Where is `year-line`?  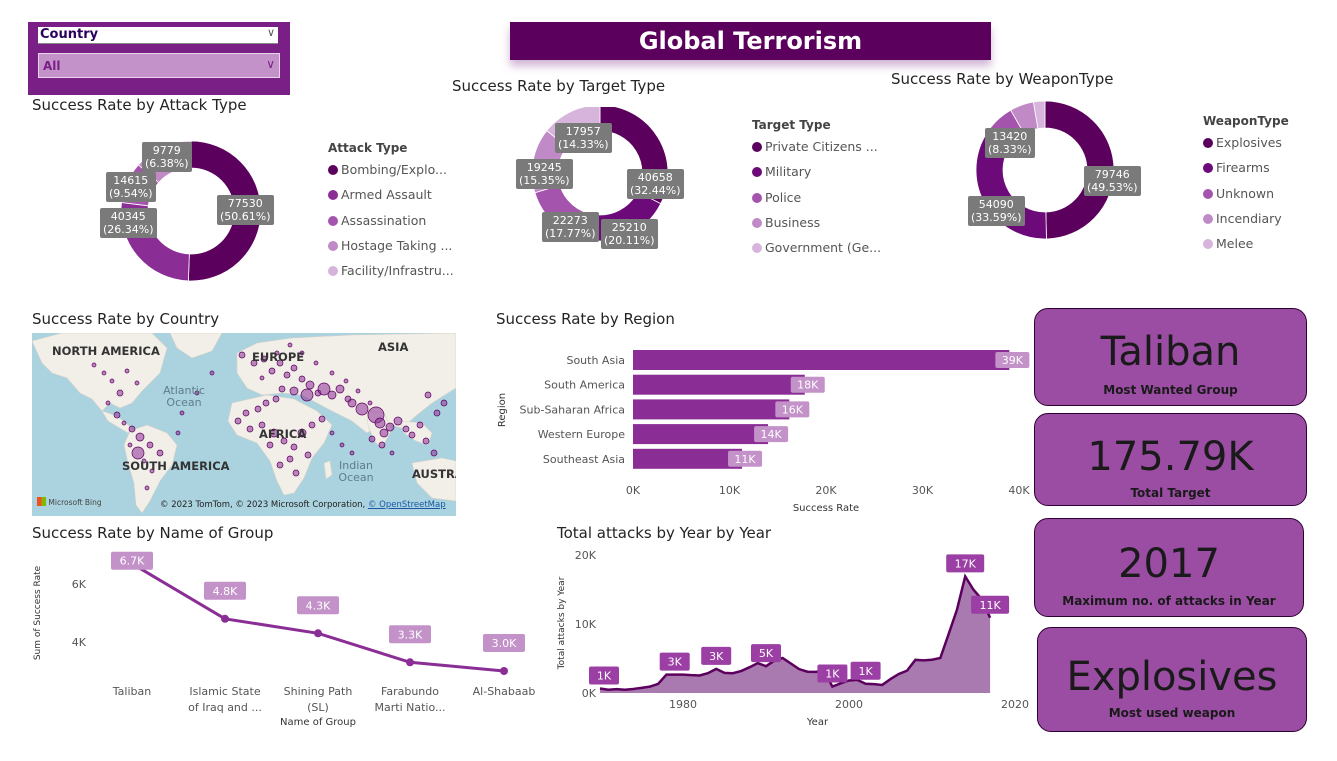 year-line is located at coordinates (795, 632).